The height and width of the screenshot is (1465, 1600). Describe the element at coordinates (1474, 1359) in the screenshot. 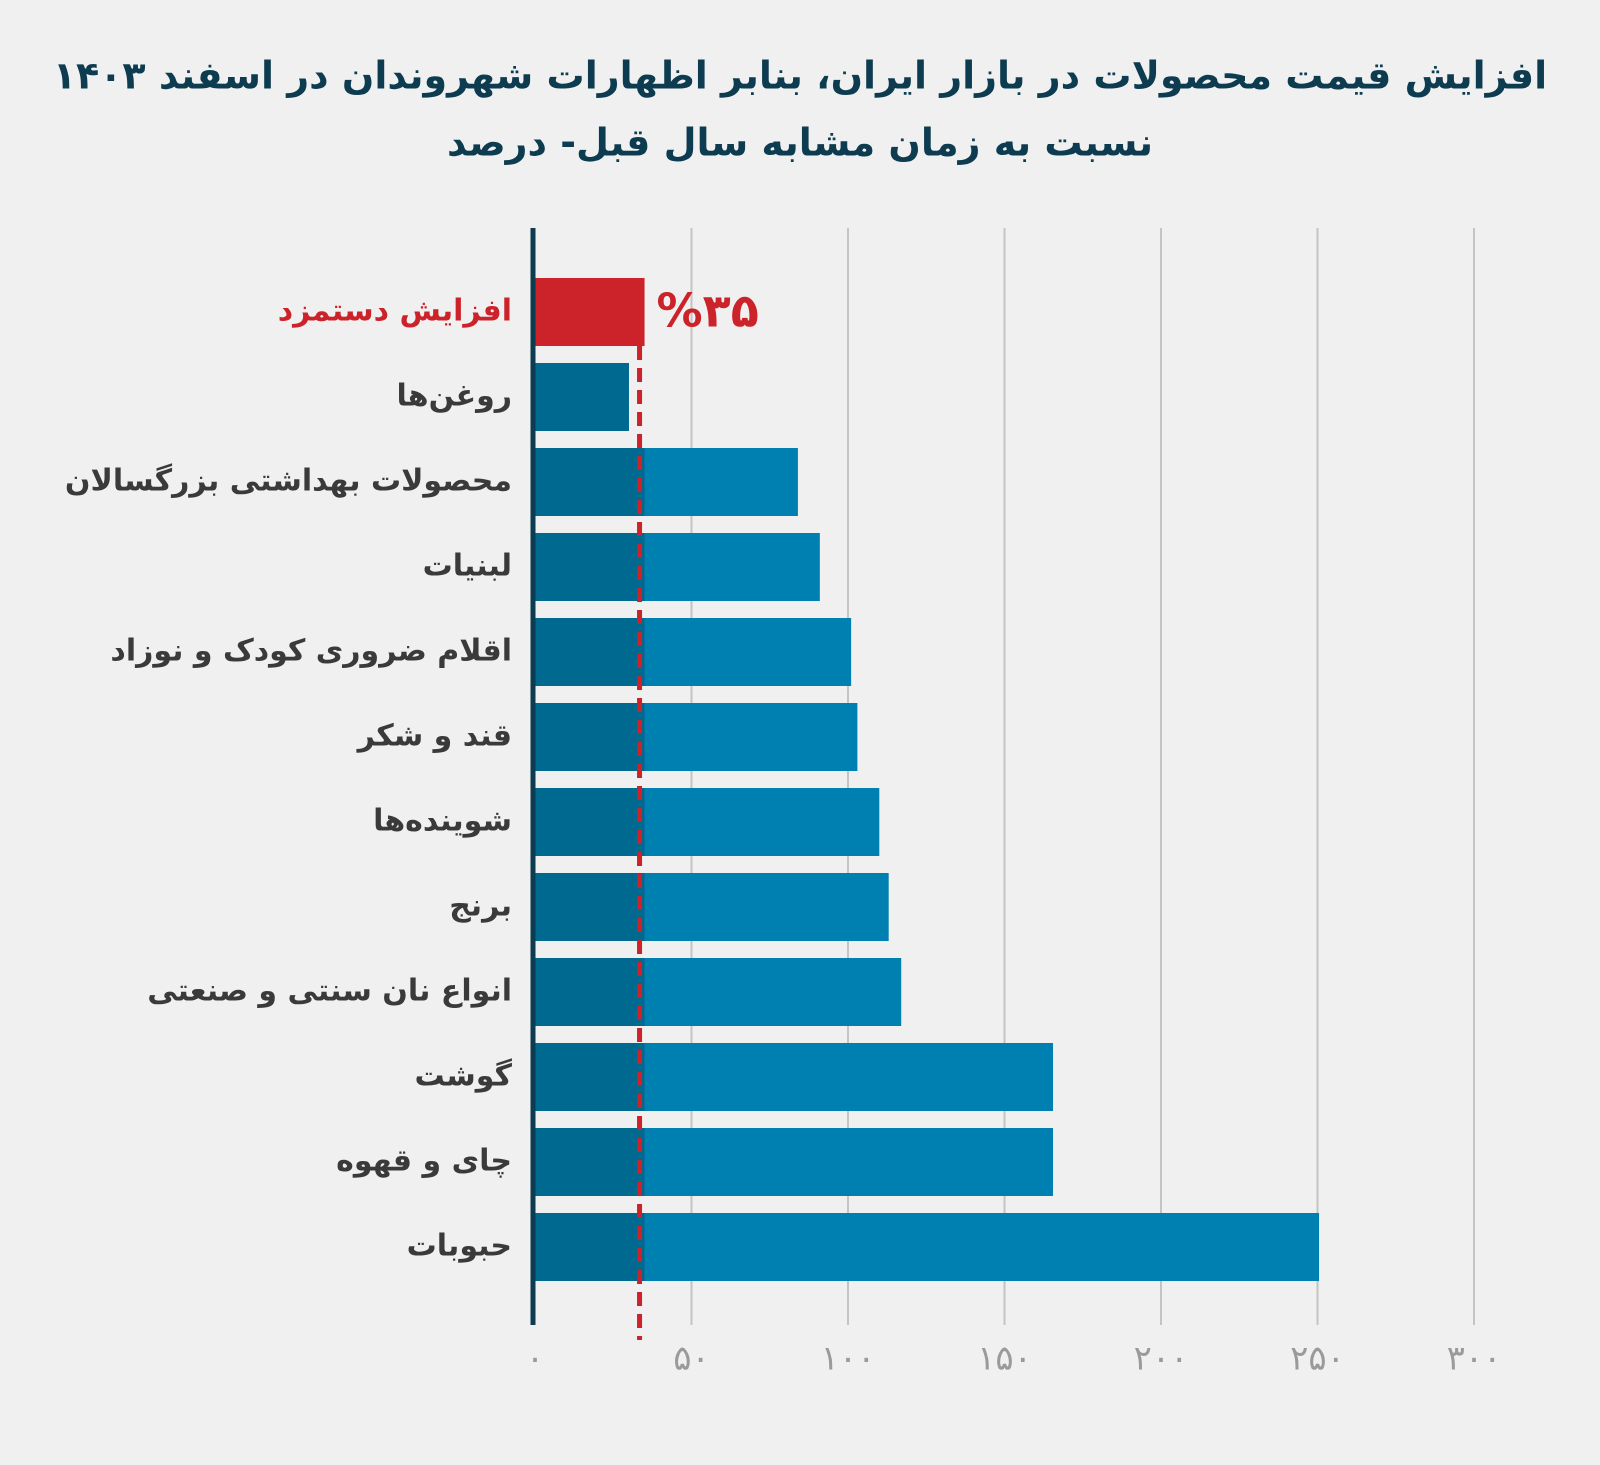

I see `x-tick-label: ۳۰۰` at that location.